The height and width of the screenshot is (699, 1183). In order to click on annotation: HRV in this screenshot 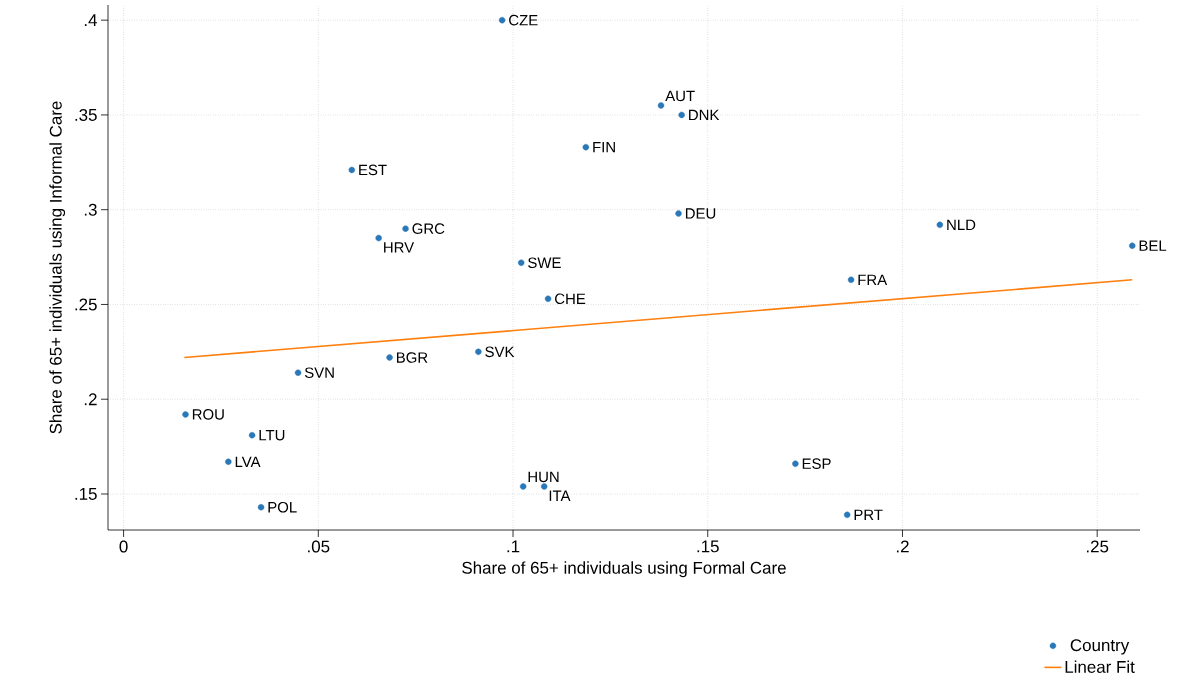, I will do `click(399, 247)`.